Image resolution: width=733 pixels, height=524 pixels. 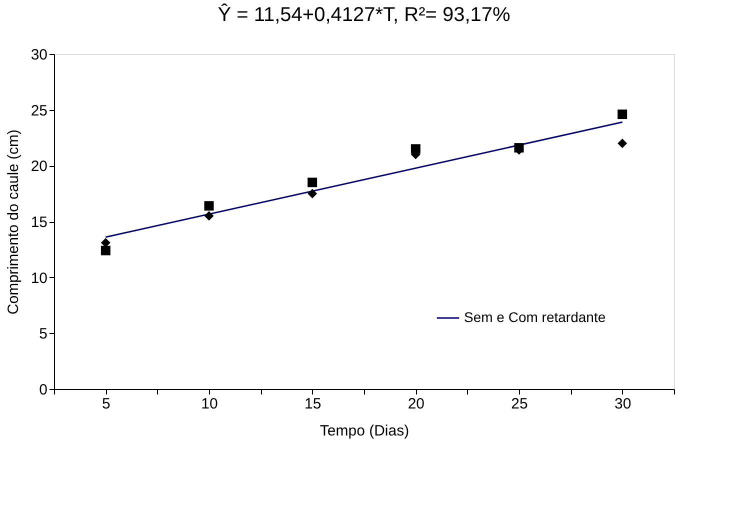 What do you see at coordinates (416, 404) in the screenshot?
I see `x-tick-label: 20` at bounding box center [416, 404].